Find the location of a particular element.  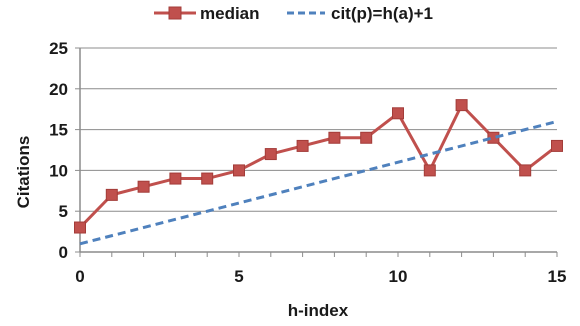

x-tick-label-10: 10 is located at coordinates (398, 276).